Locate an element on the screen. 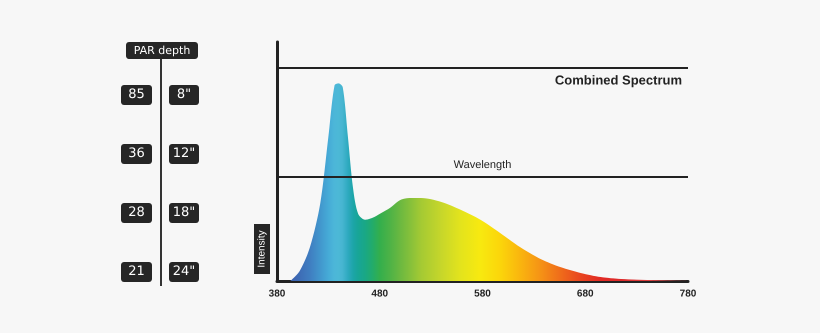  x-tick-label: 380 is located at coordinates (277, 294).